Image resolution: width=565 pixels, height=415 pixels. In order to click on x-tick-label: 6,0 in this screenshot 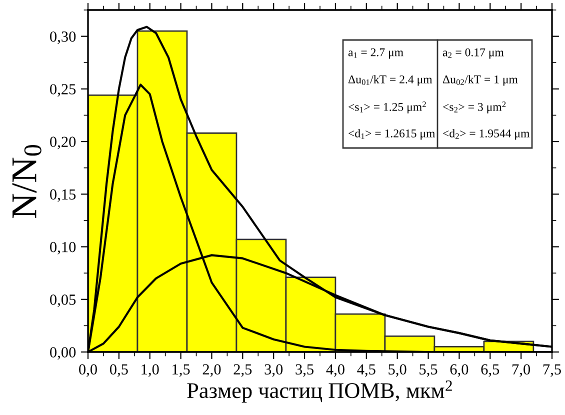, I will do `click(459, 370)`.